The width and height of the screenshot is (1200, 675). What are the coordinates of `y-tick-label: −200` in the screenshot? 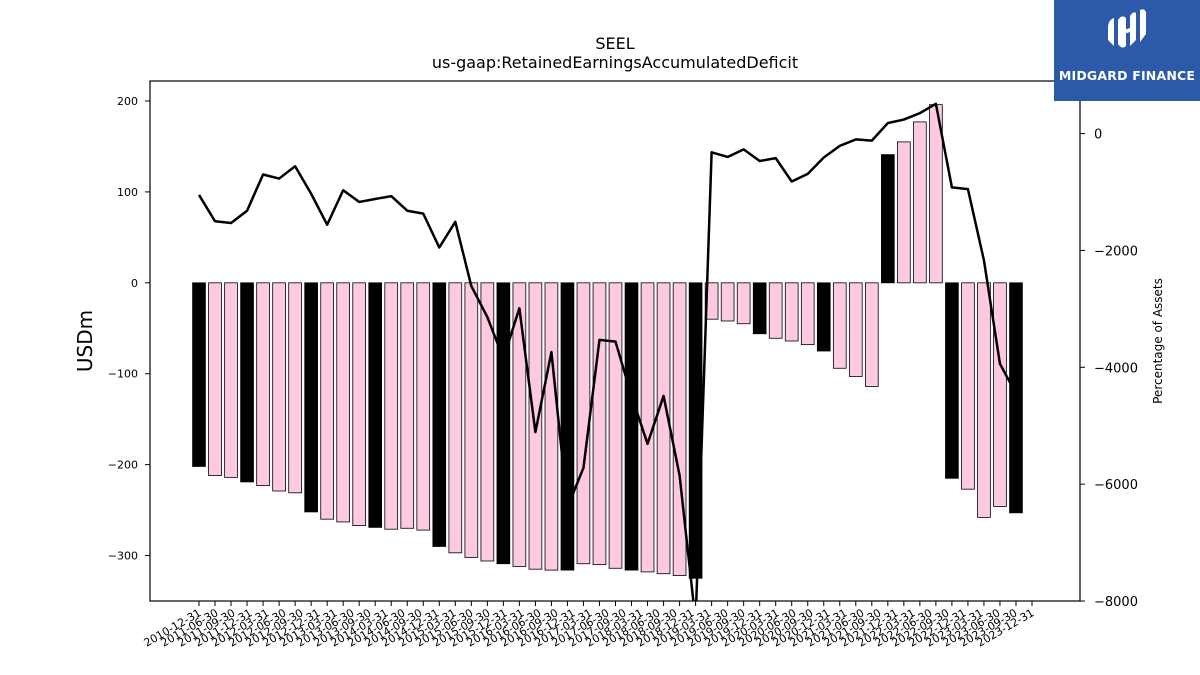 It's located at (123, 465).